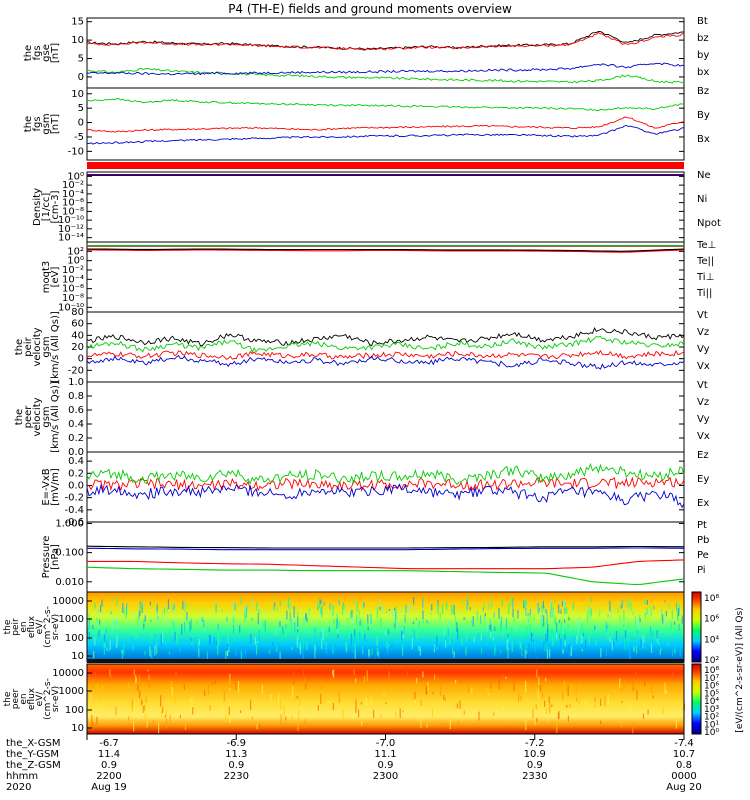 Image resolution: width=750 pixels, height=800 pixels. Describe the element at coordinates (76, 485) in the screenshot. I see `y-tick-label: 0.0` at that location.